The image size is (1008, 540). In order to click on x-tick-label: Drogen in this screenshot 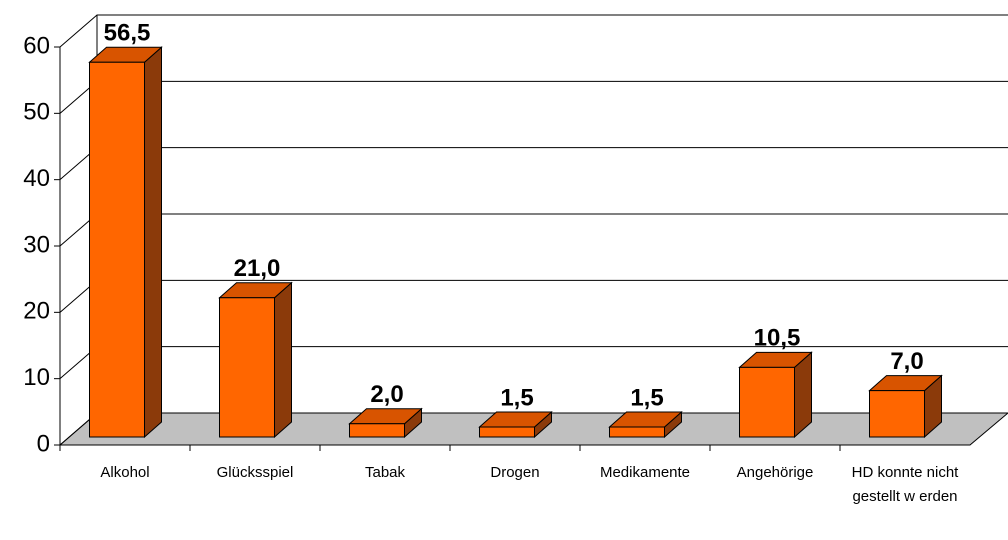, I will do `click(515, 472)`.